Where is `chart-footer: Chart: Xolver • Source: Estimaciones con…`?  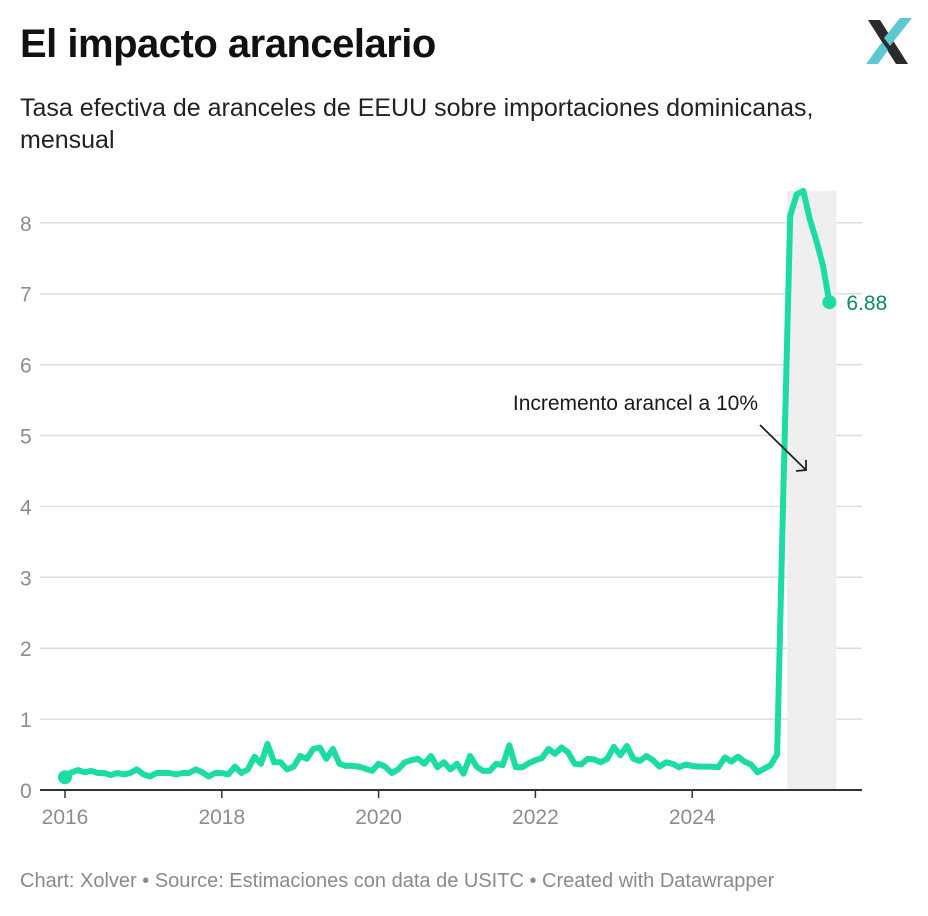
chart-footer: Chart: Xolver • Source: Estimaciones con… is located at coordinates (397, 881).